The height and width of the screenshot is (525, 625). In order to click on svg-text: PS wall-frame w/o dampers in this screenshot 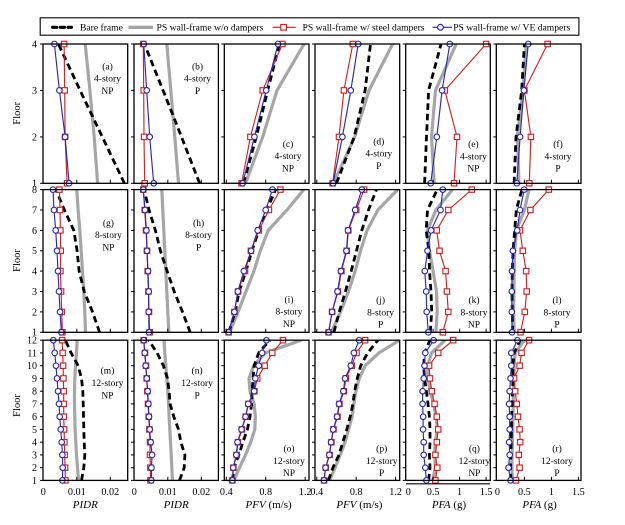, I will do `click(210, 28)`.